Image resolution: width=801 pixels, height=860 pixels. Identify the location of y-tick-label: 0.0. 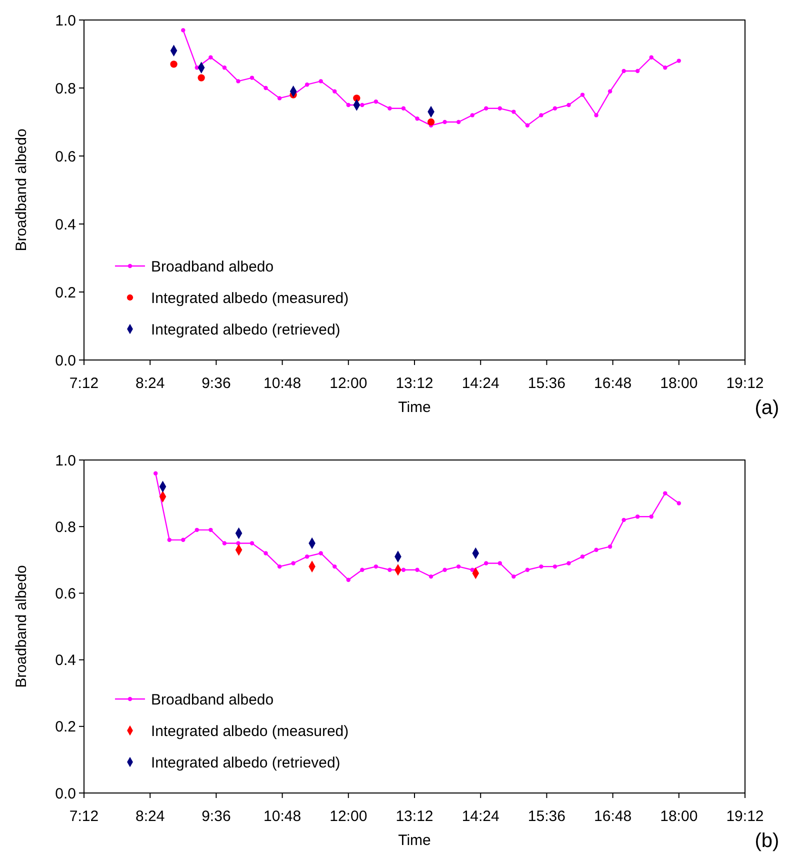
(65, 793).